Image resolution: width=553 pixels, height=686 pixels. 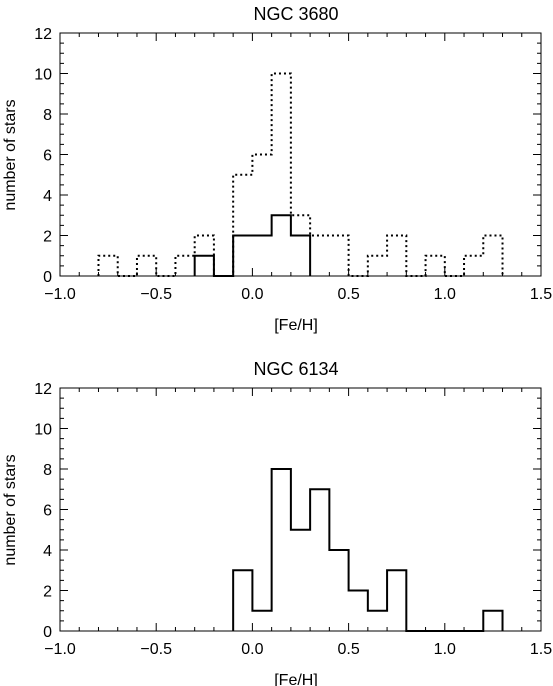 I want to click on chart-title: NGC 6134, so click(x=295, y=369).